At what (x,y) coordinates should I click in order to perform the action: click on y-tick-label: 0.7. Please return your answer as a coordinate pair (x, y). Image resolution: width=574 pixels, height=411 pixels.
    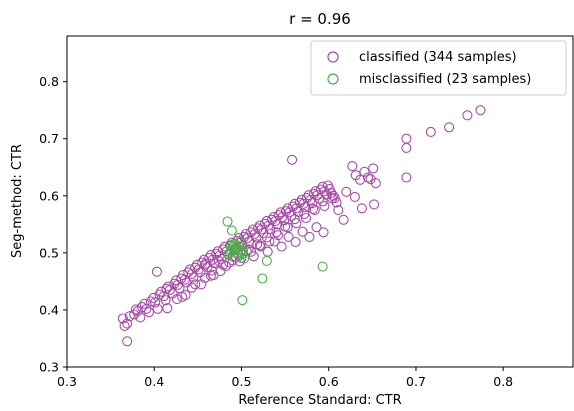
    Looking at the image, I should click on (49, 138).